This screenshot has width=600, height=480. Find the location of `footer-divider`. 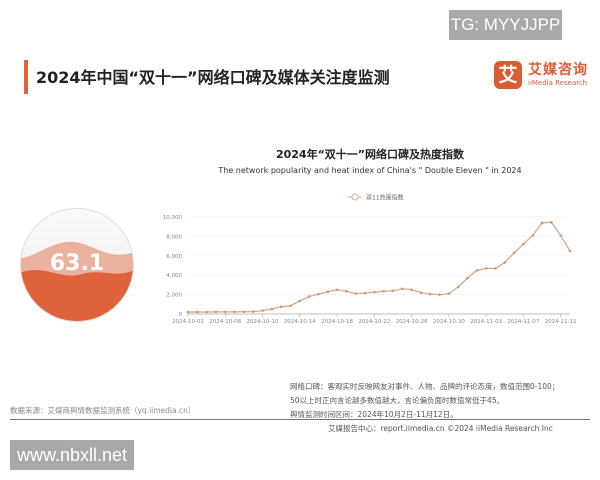

footer-divider is located at coordinates (300, 419).